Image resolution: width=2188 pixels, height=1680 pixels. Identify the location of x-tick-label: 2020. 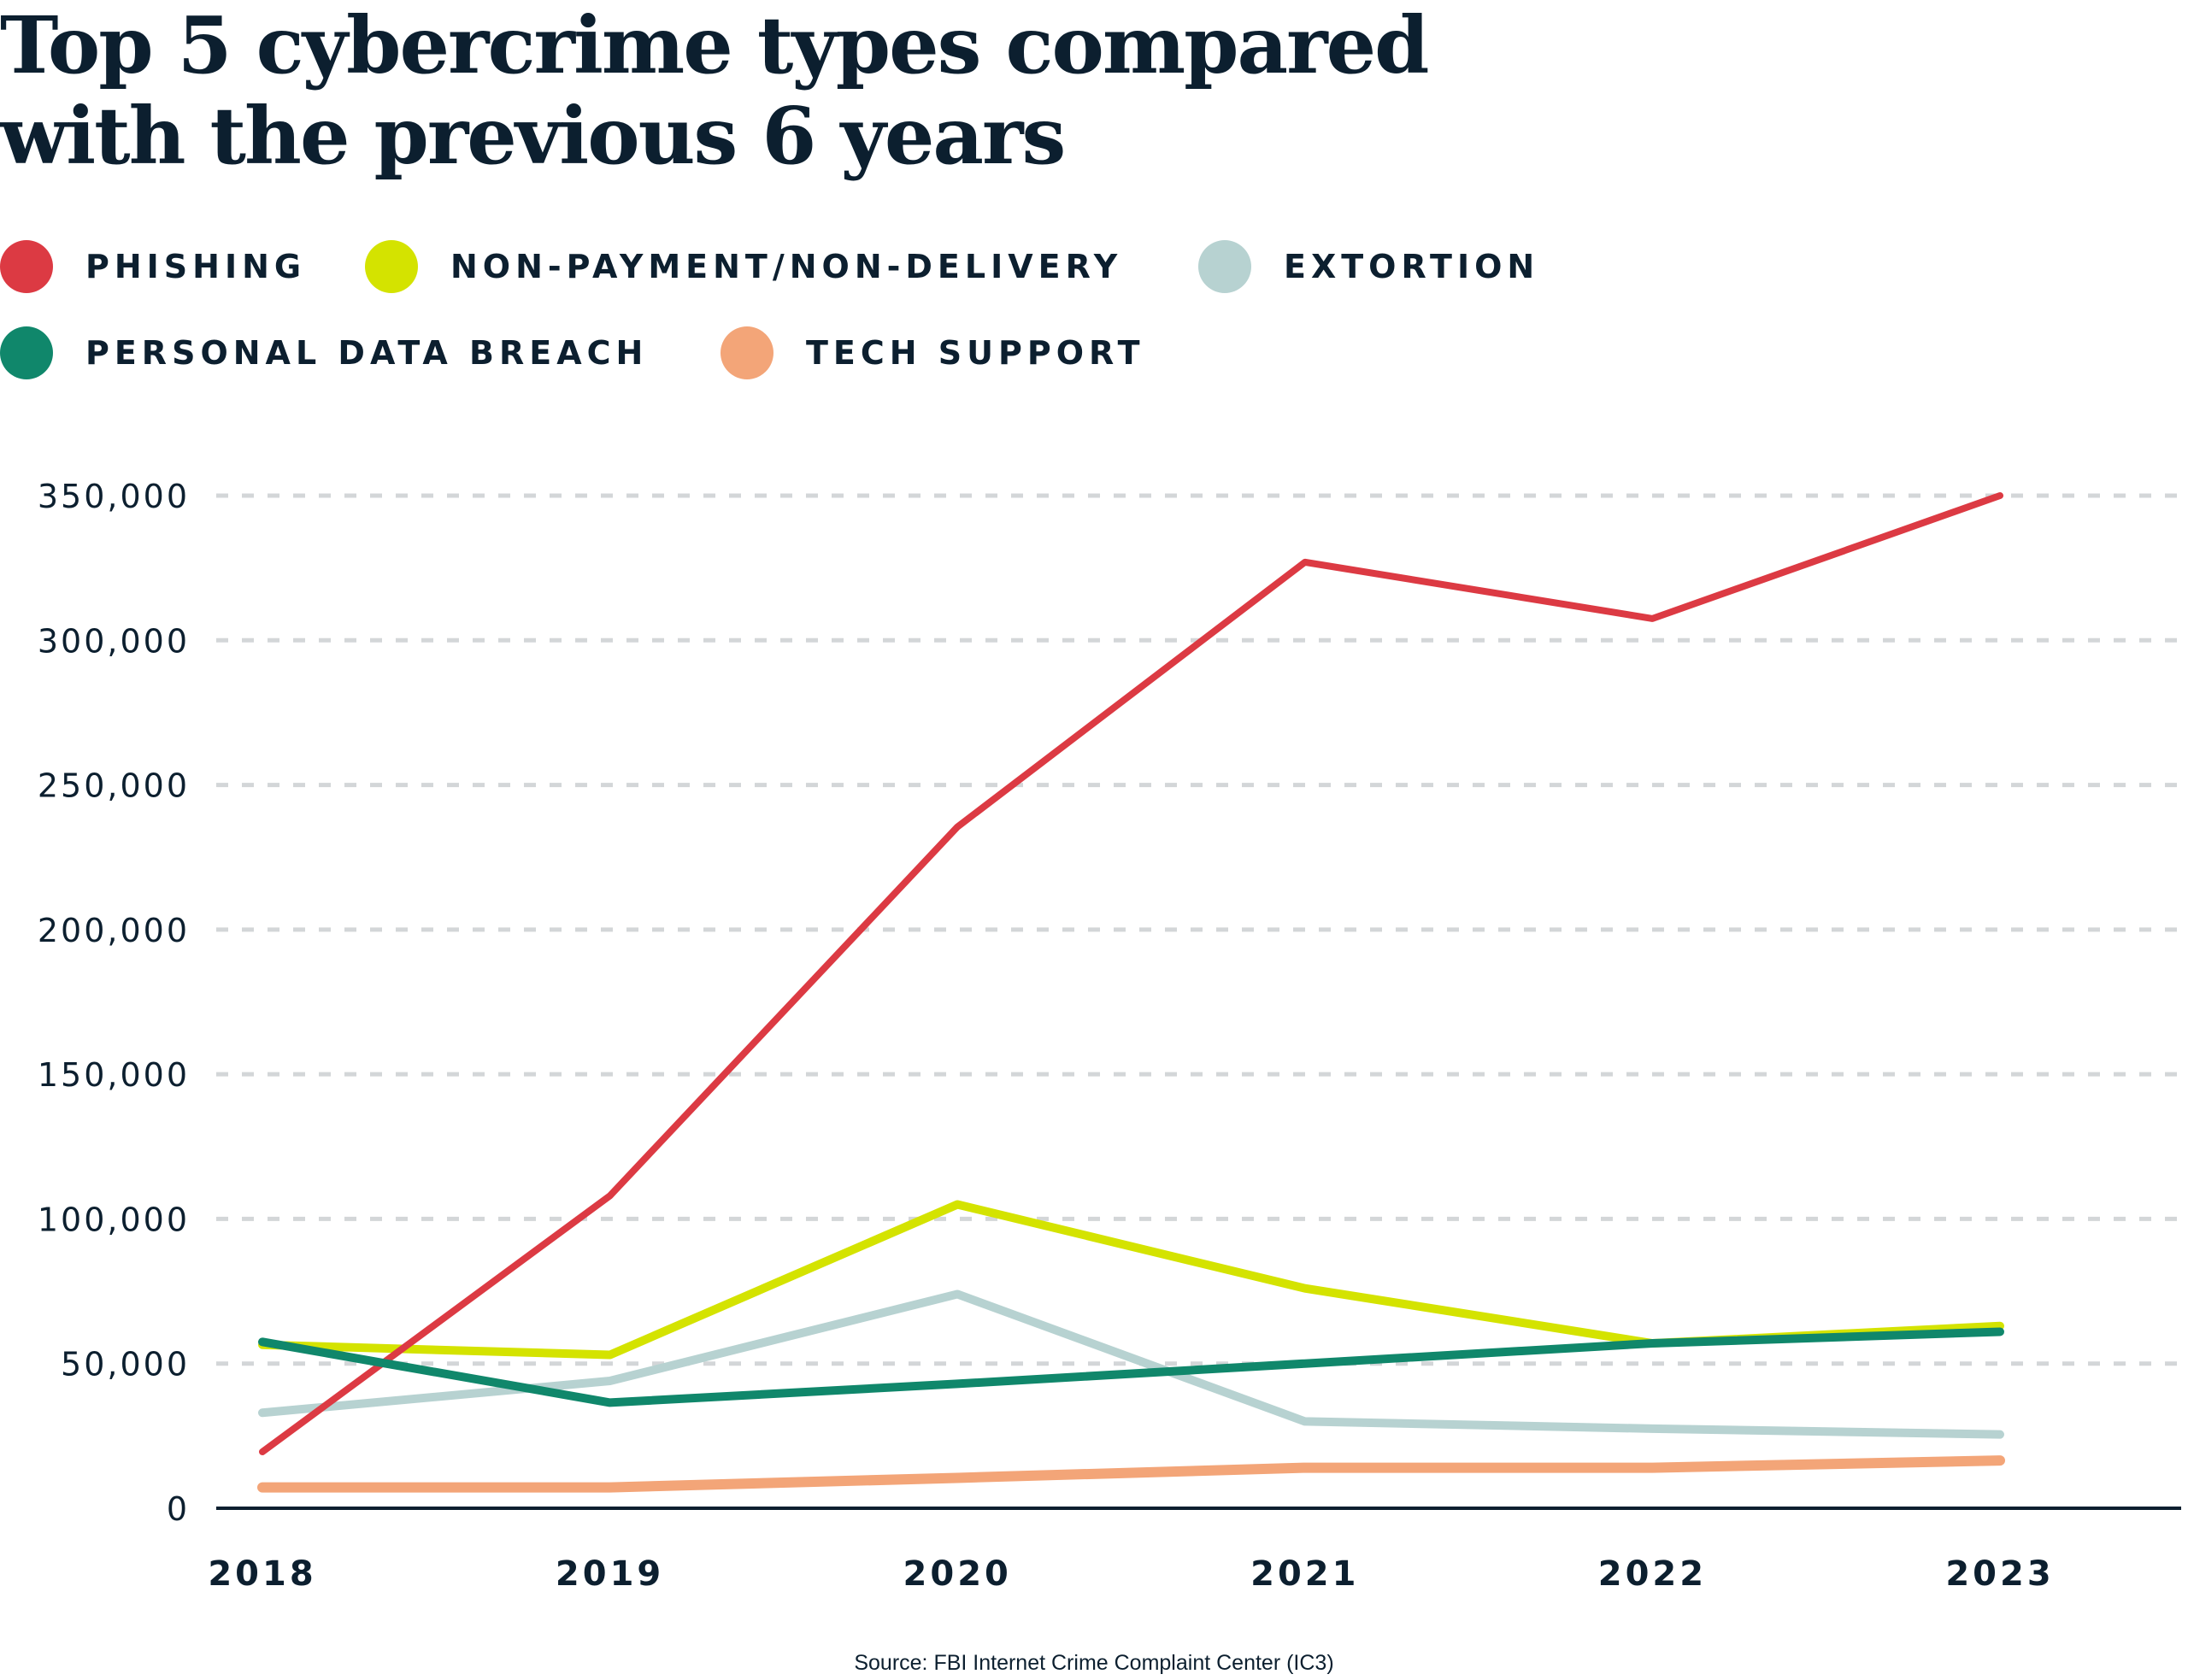
(958, 1574).